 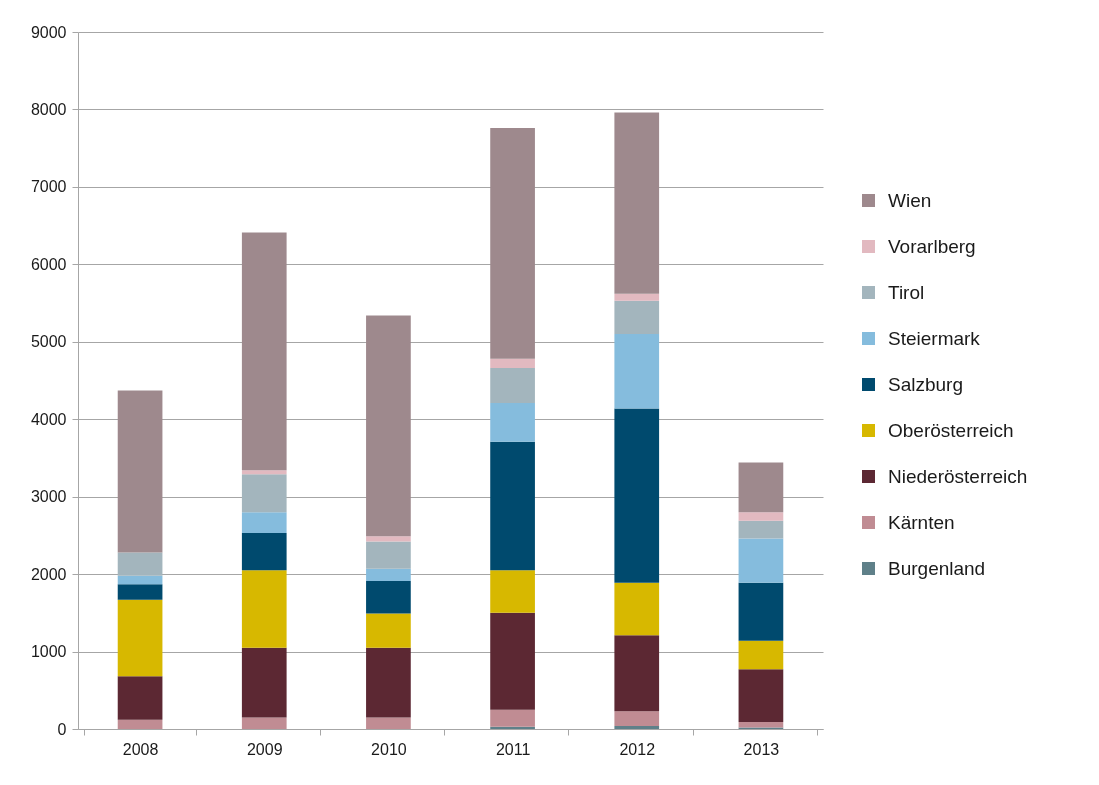 I want to click on y-tick-label: 8000, so click(x=48, y=109).